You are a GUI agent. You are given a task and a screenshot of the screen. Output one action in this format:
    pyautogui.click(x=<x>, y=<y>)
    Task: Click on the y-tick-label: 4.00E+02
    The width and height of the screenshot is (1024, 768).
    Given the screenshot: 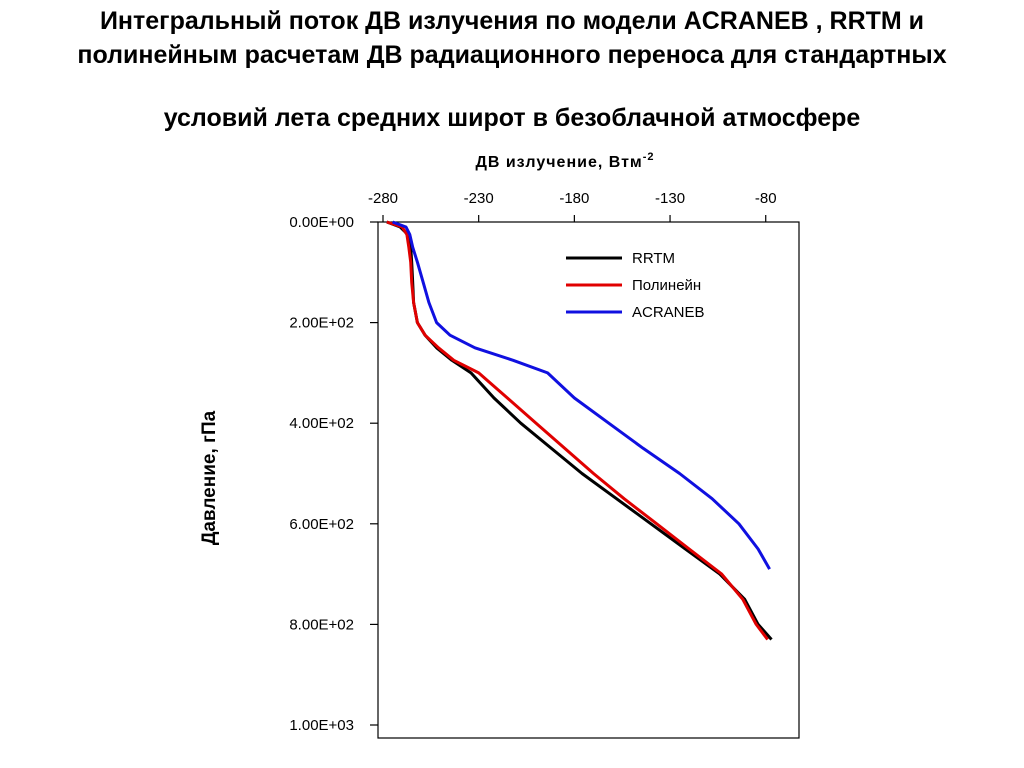 What is the action you would take?
    pyautogui.click(x=321, y=423)
    